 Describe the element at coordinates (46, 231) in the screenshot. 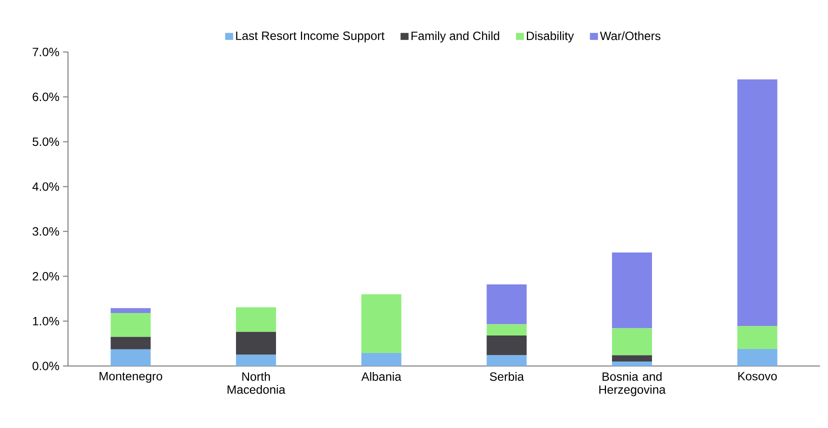

I see `y-tick-label: 3.0%` at that location.